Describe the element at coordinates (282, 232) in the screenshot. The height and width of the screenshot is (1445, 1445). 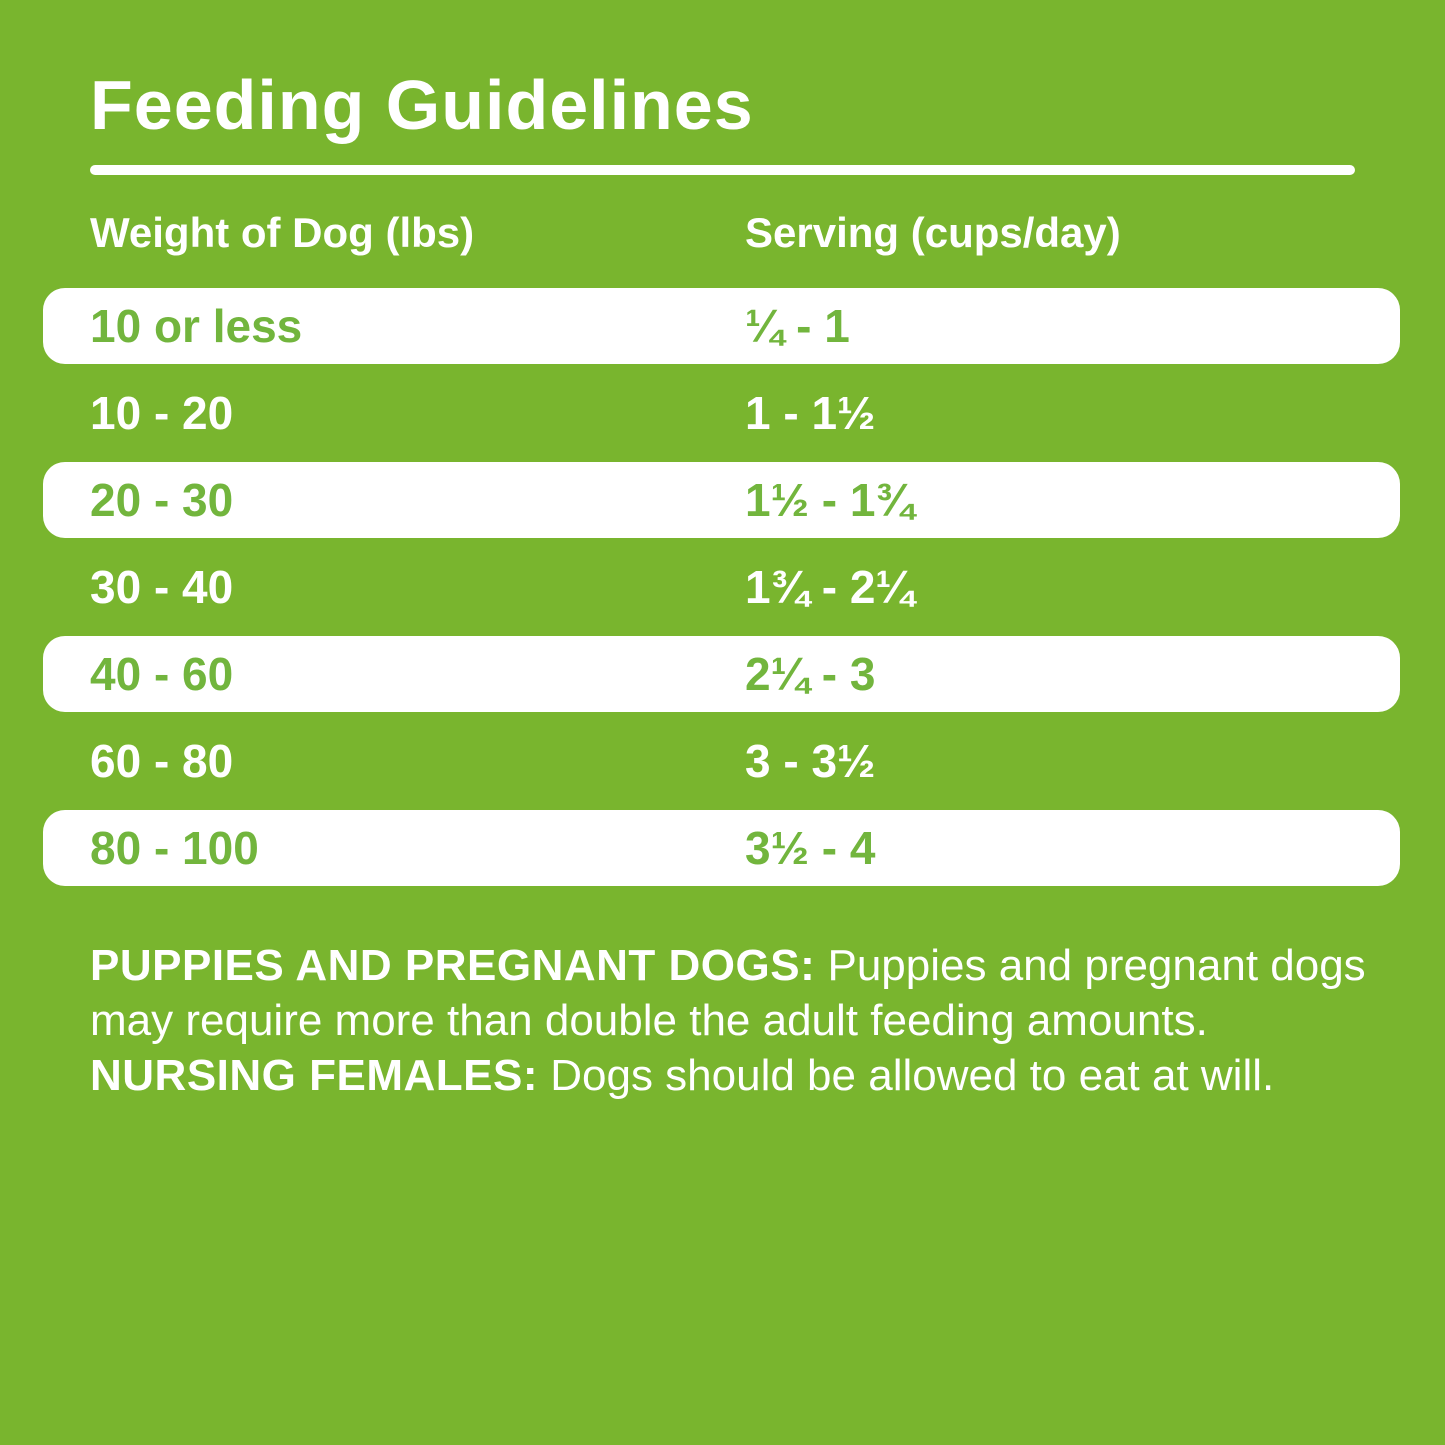
I see `column-header-weight: Weight of Dog (lbs)` at that location.